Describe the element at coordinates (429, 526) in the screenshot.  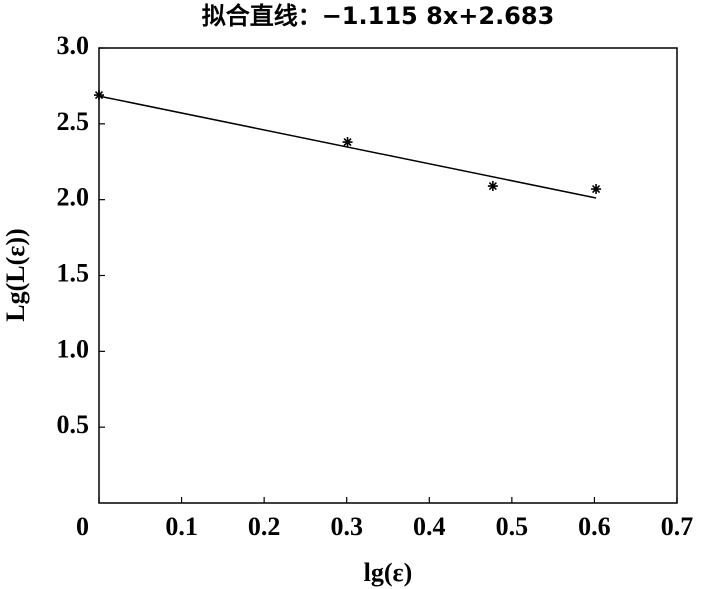
I see `x-tick-label: 0.4` at that location.